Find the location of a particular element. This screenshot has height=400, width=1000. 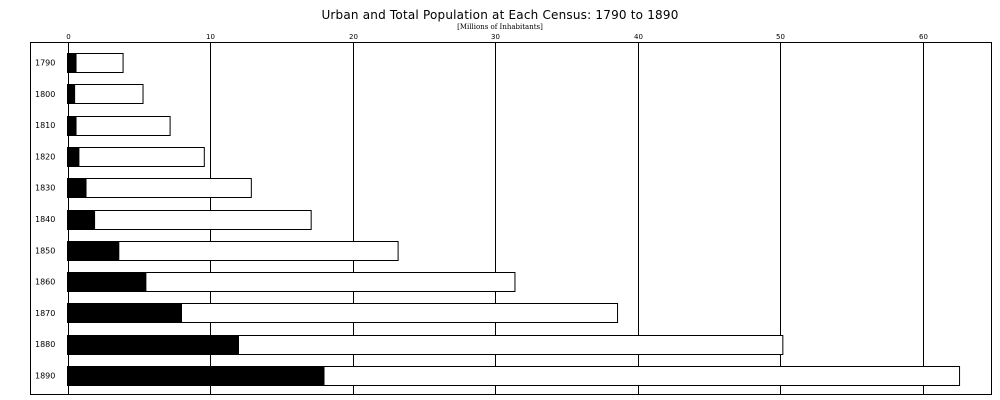

x-tick-label: 60 is located at coordinates (923, 37).